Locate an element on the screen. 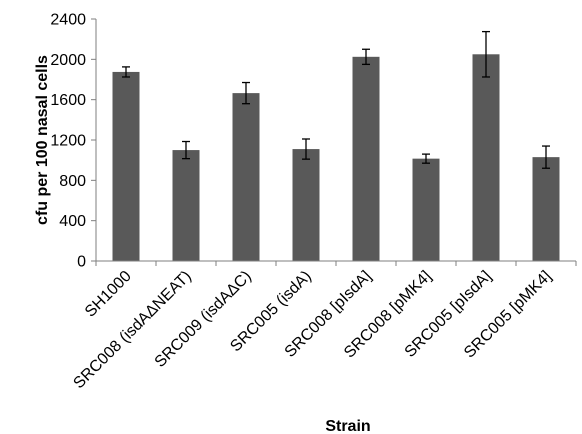 This screenshot has width=582, height=434. y-tick-label: 800 is located at coordinates (72, 181).